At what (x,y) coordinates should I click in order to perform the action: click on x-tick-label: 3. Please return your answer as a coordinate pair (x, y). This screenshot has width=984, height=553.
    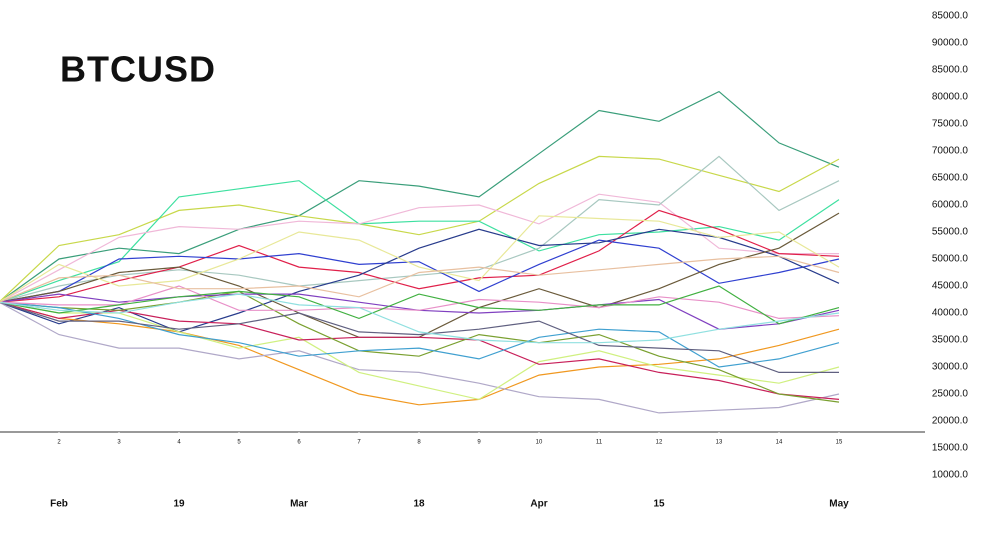
    Looking at the image, I should click on (119, 443).